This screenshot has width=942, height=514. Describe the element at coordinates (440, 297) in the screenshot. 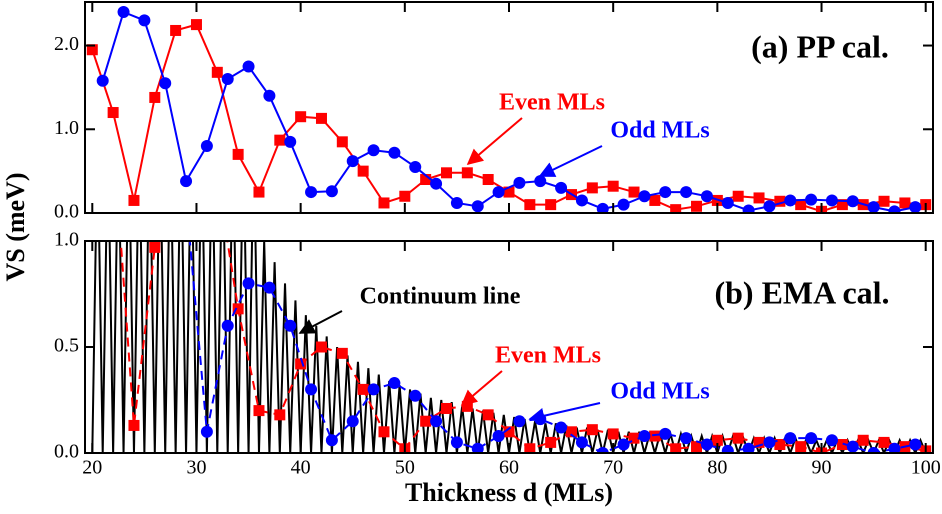

I see `annotation: Continuum line` at that location.